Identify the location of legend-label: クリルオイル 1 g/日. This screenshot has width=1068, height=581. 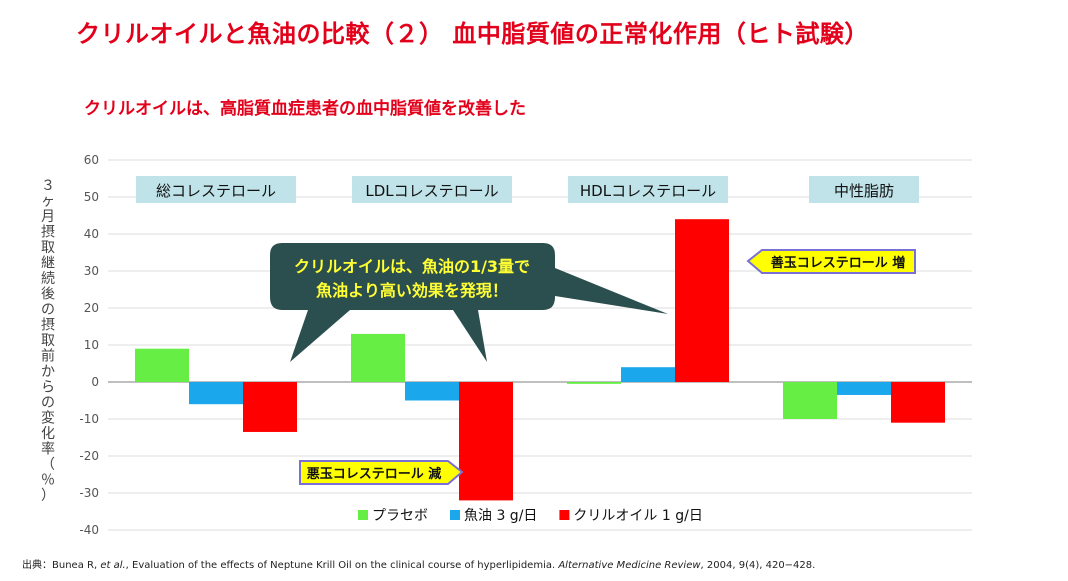
(637, 516).